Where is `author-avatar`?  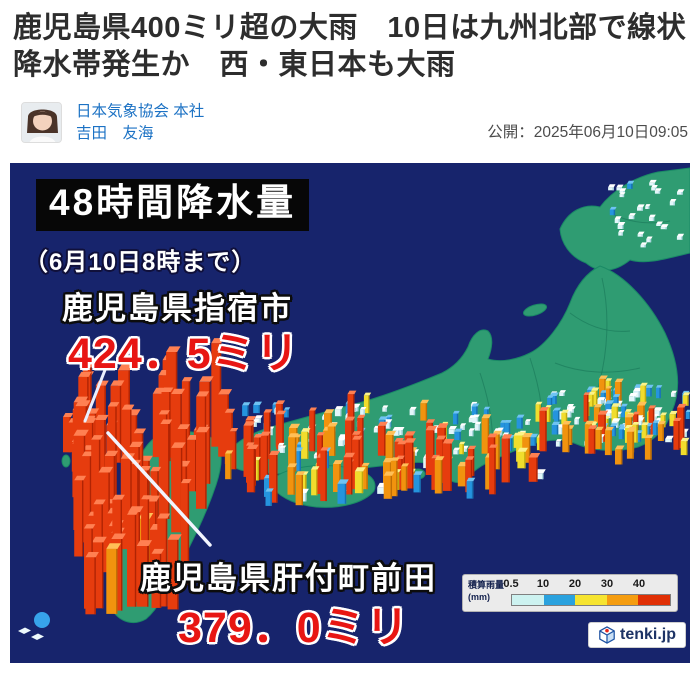 author-avatar is located at coordinates (41, 122).